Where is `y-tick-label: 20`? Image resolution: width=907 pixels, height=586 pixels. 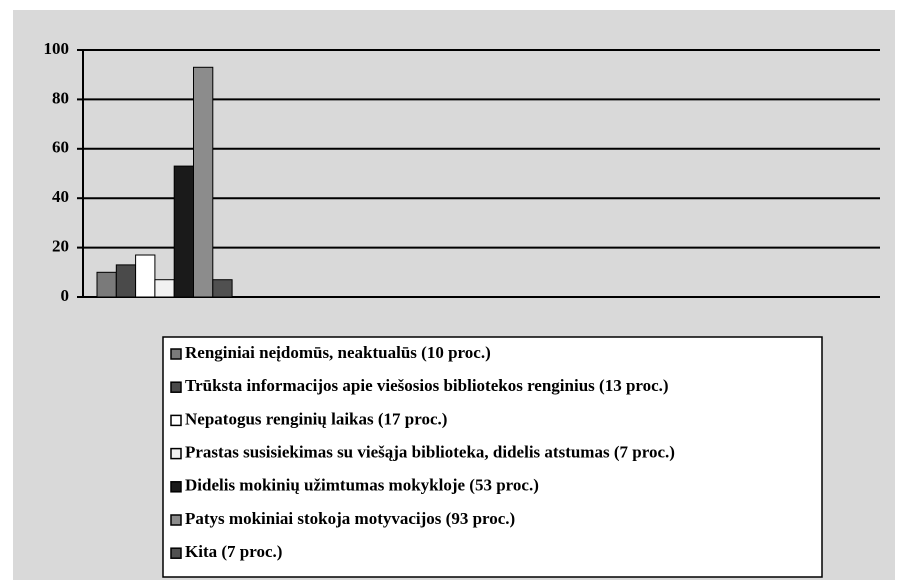 y-tick-label: 20 is located at coordinates (60, 246).